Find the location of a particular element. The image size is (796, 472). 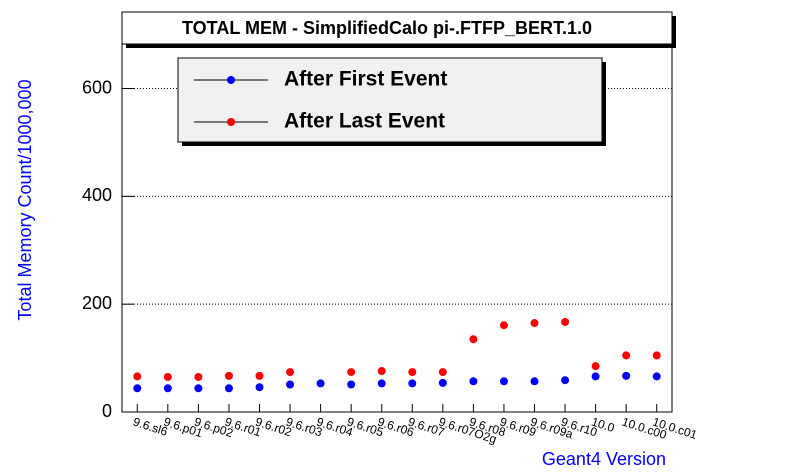

legend-label: After Last Event is located at coordinates (364, 121).